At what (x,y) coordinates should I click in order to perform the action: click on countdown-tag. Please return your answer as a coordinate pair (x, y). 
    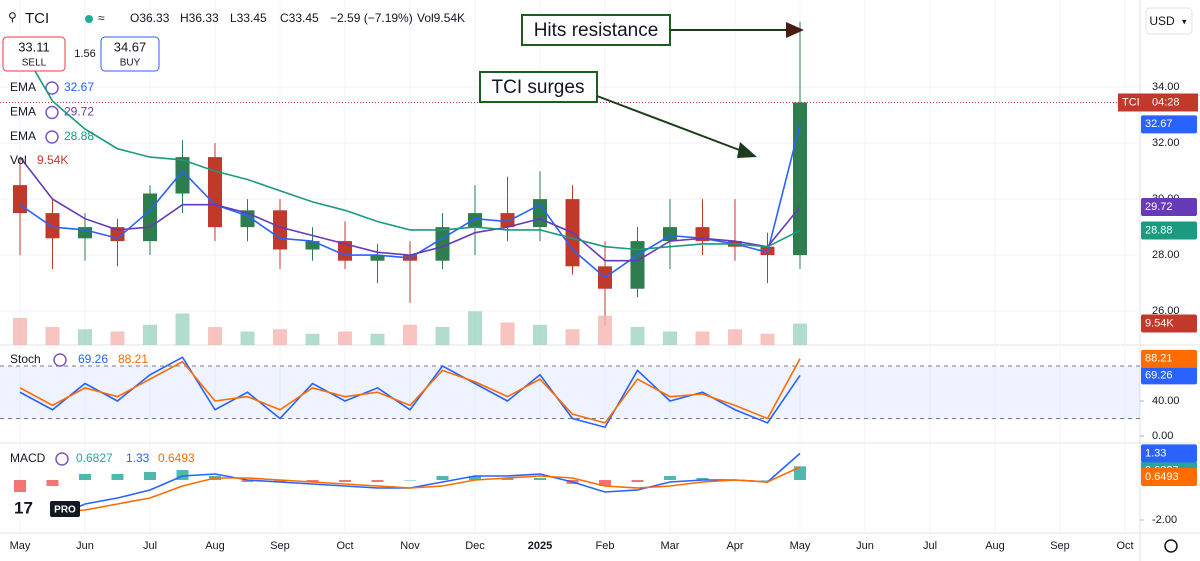
    Looking at the image, I should click on (1158, 102).